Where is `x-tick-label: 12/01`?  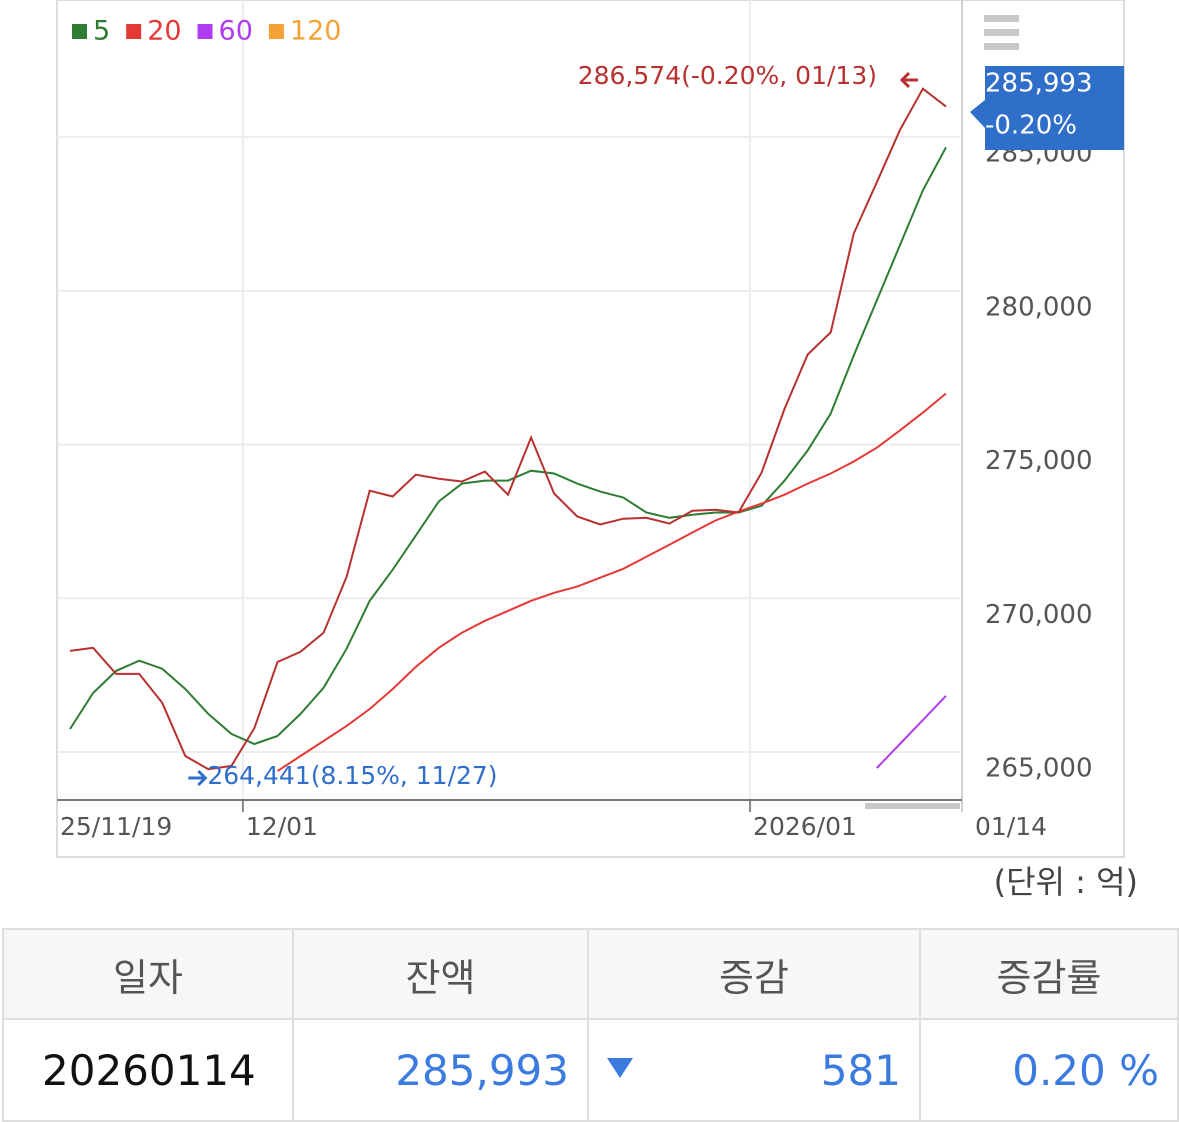 x-tick-label: 12/01 is located at coordinates (282, 826).